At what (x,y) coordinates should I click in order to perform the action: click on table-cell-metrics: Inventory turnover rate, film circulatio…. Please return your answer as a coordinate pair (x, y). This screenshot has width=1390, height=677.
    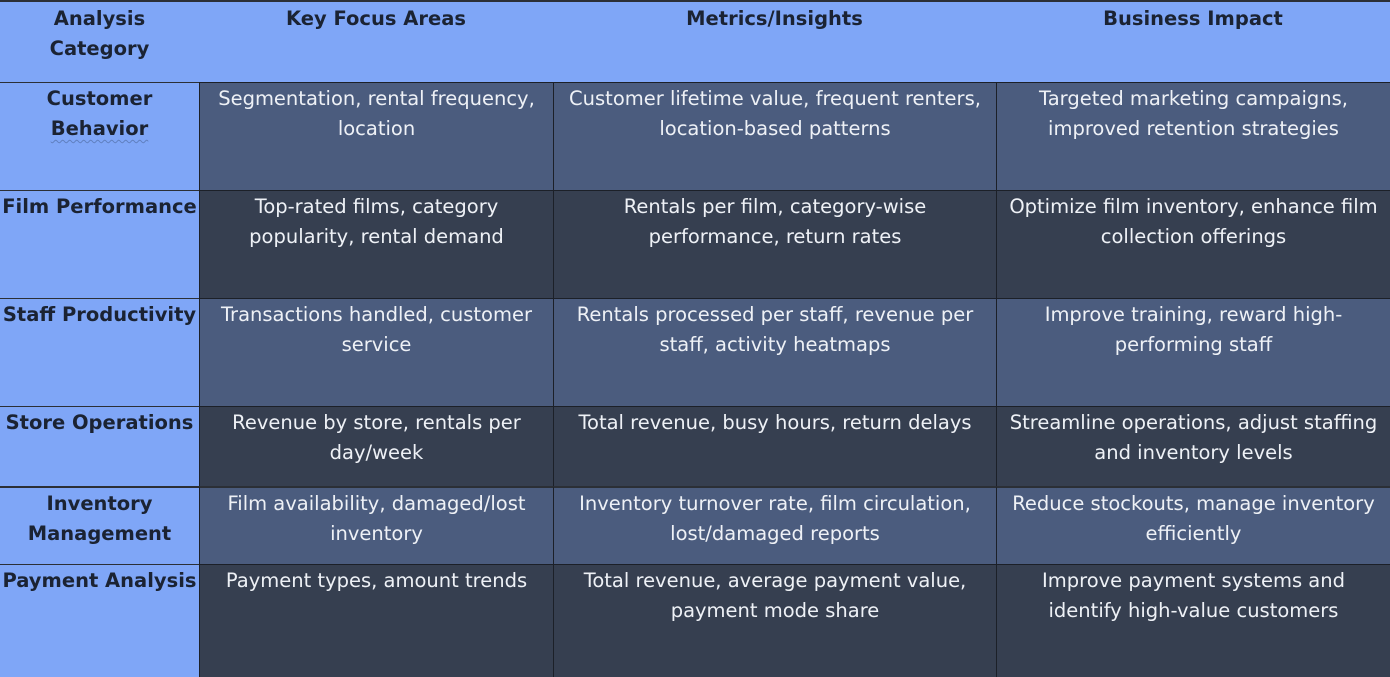
    Looking at the image, I should click on (774, 525).